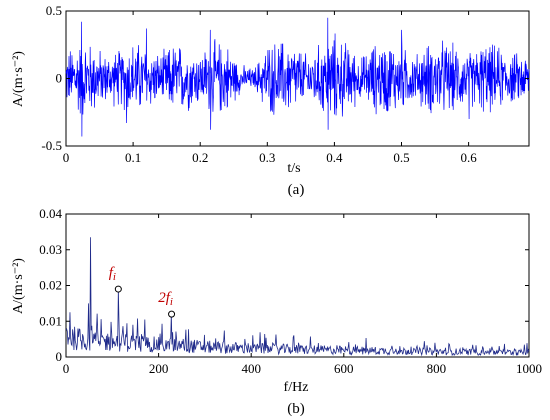  Describe the element at coordinates (293, 168) in the screenshot. I see `panel-a-x-axis-label: t/s` at that location.